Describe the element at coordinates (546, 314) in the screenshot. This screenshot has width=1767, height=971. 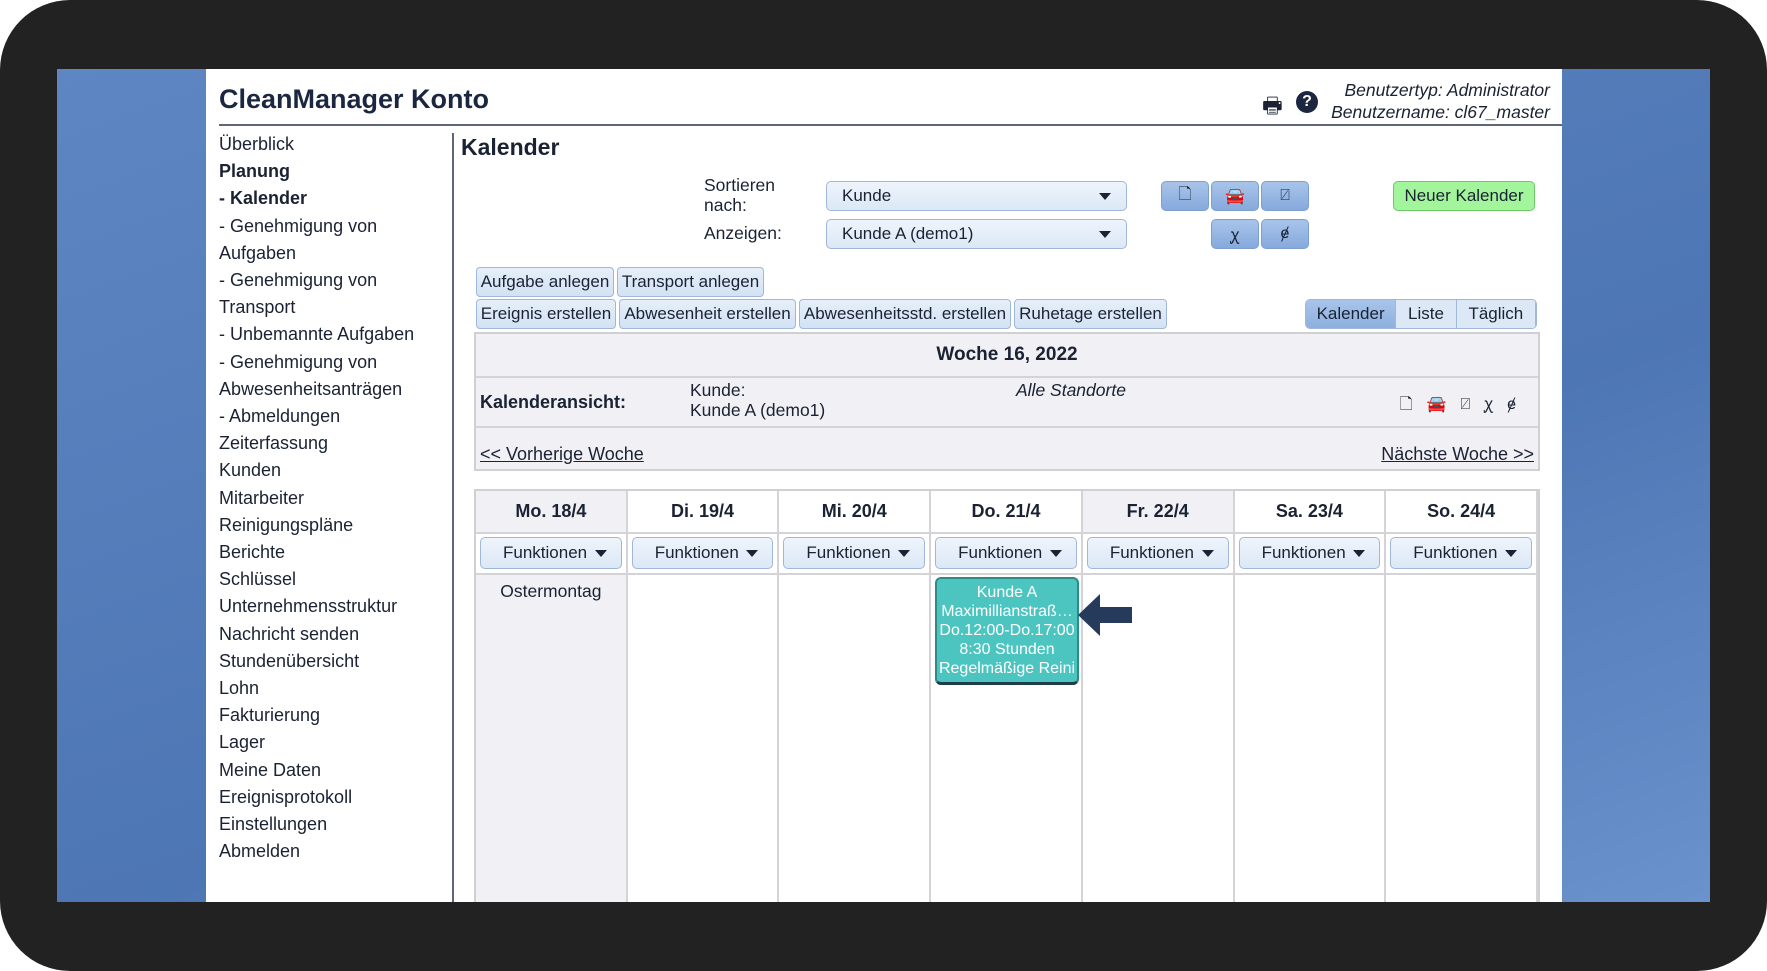
I see `action-button: Ereignis erstellen` at that location.